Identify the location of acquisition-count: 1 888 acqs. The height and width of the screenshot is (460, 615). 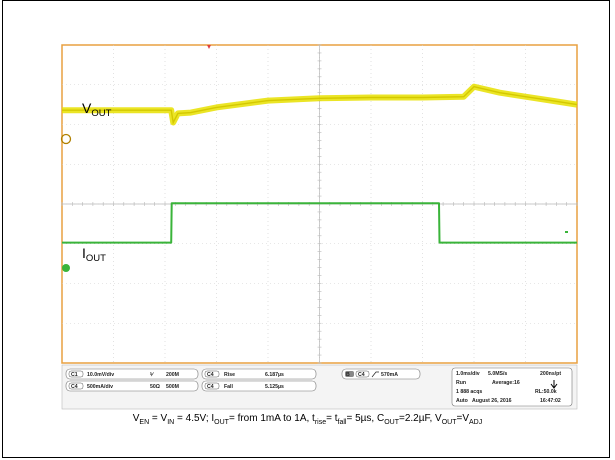
(469, 392).